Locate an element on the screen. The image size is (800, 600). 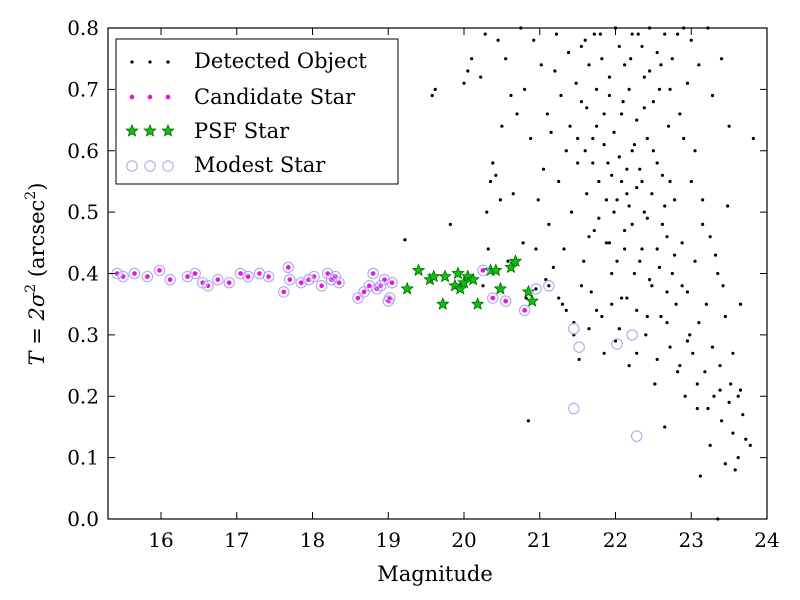
y-tick-label: 0.8 is located at coordinates (83, 28).